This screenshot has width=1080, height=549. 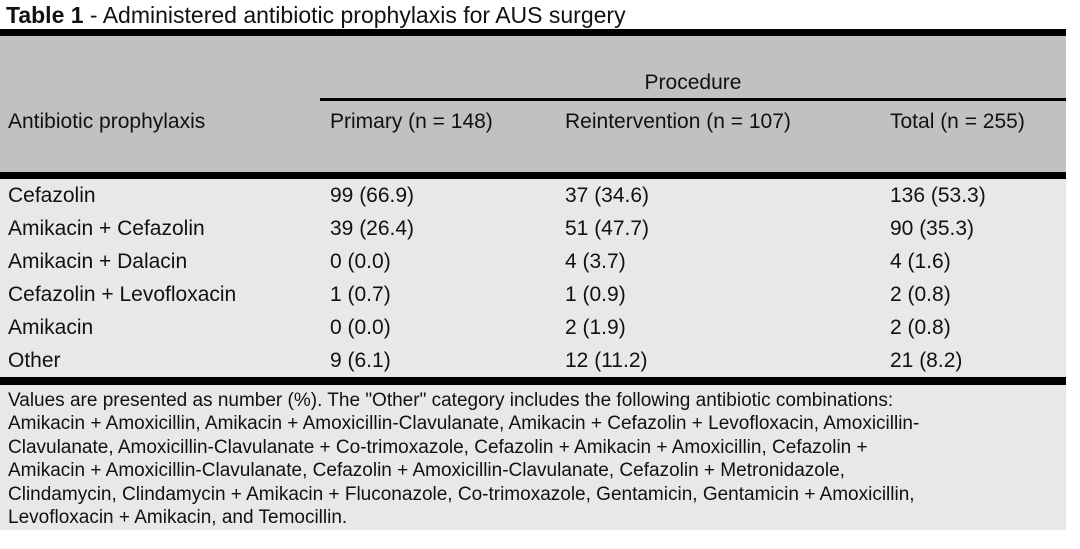 I want to click on row-value-primary: 9 (6.1), so click(x=360, y=360).